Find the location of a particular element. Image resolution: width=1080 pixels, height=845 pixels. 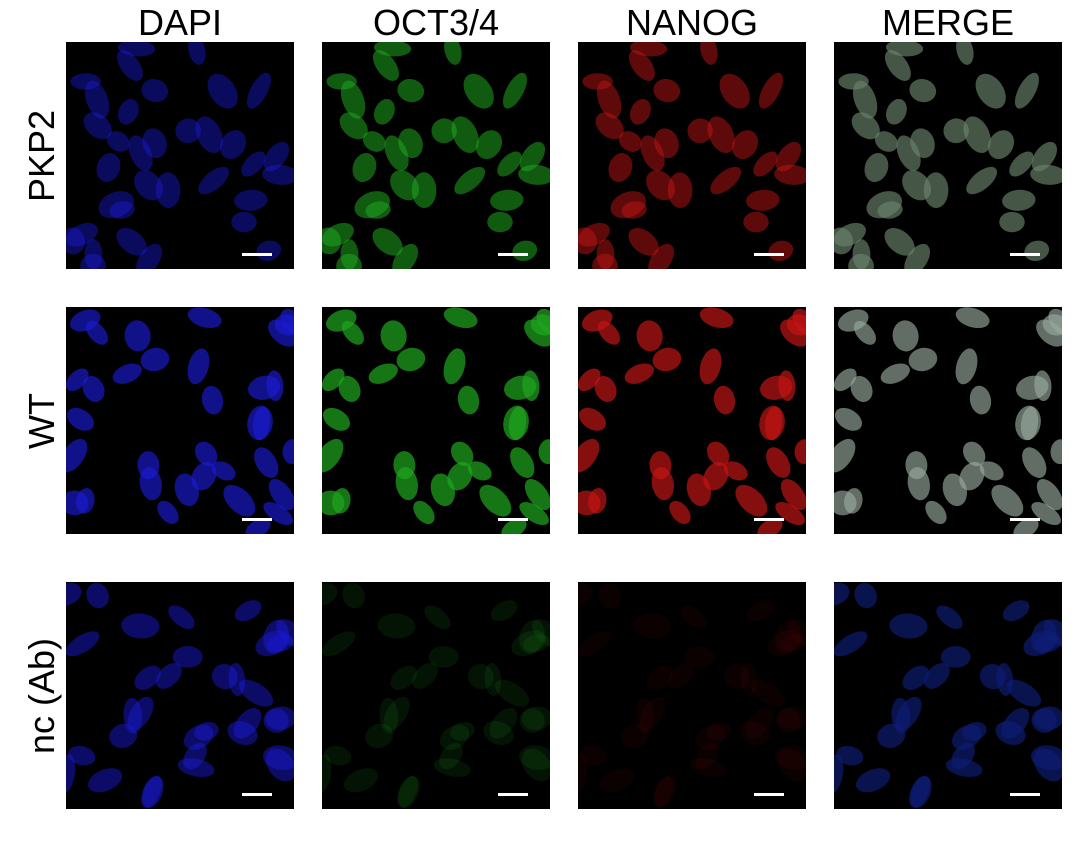

micrograph-red is located at coordinates (692, 155).